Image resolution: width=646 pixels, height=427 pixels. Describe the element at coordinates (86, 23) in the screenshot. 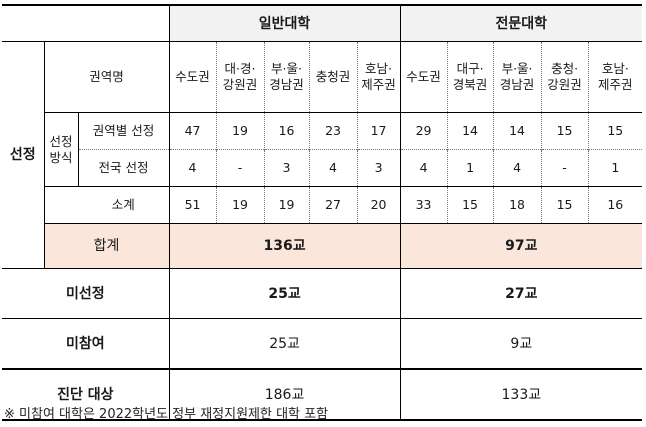

I see `header-corner` at that location.